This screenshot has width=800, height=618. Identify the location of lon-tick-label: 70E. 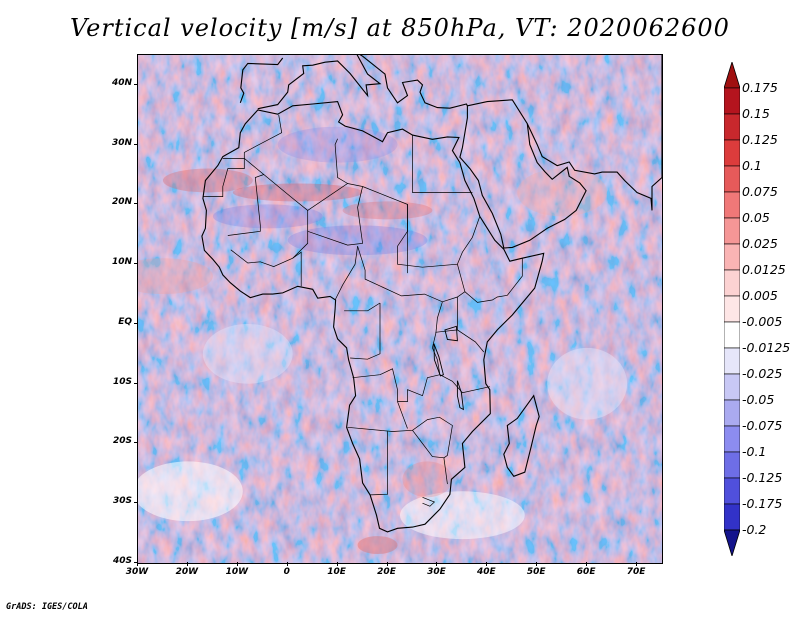
(636, 572).